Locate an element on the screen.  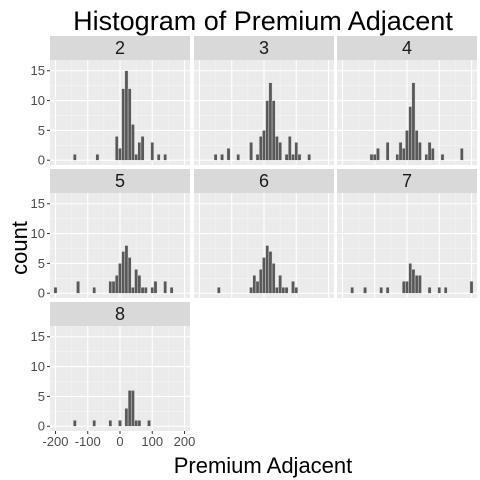
facet-strip-label: 6 is located at coordinates (264, 181).